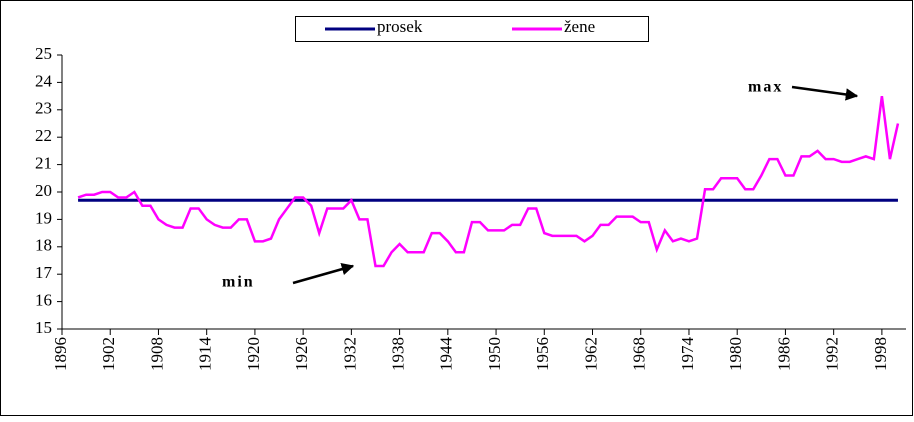 The width and height of the screenshot is (914, 422). I want to click on x-tick-label: 1974, so click(687, 354).